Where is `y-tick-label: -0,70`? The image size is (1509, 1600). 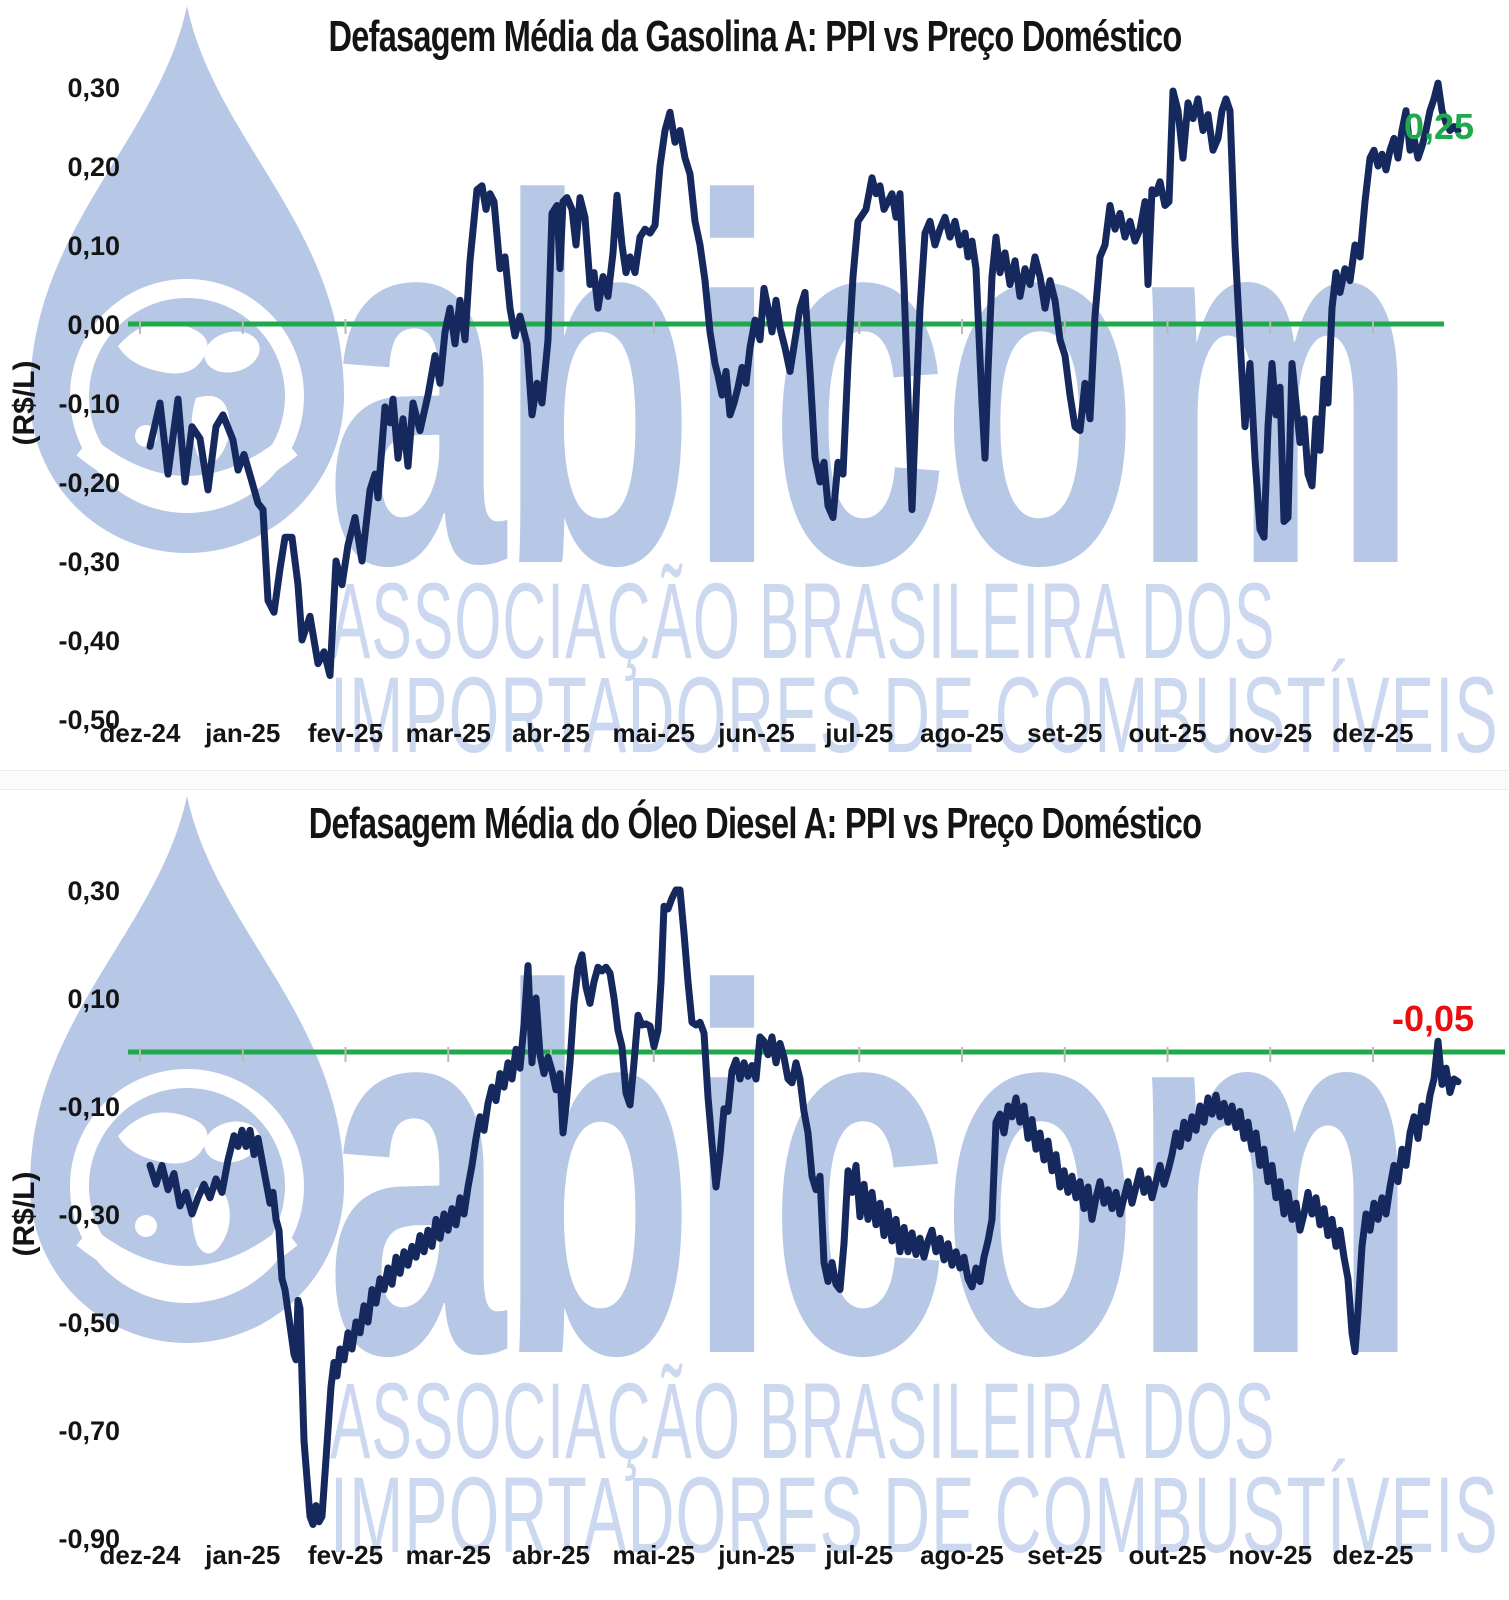 y-tick-label: -0,70 is located at coordinates (89, 1431).